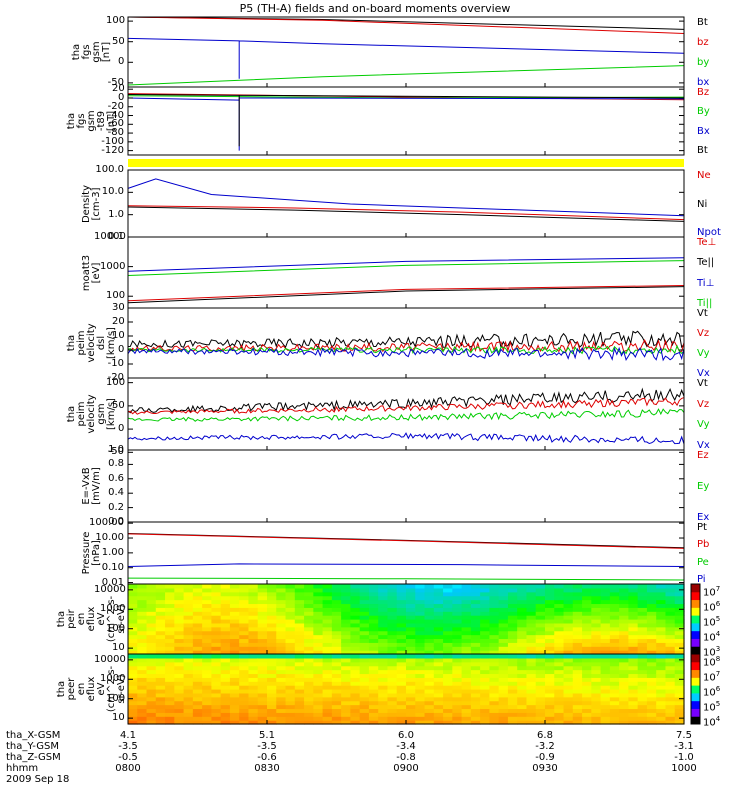 Image resolution: width=750 pixels, height=800 pixels. Describe the element at coordinates (113, 266) in the screenshot. I see `y-tick-label: 1000` at that location.